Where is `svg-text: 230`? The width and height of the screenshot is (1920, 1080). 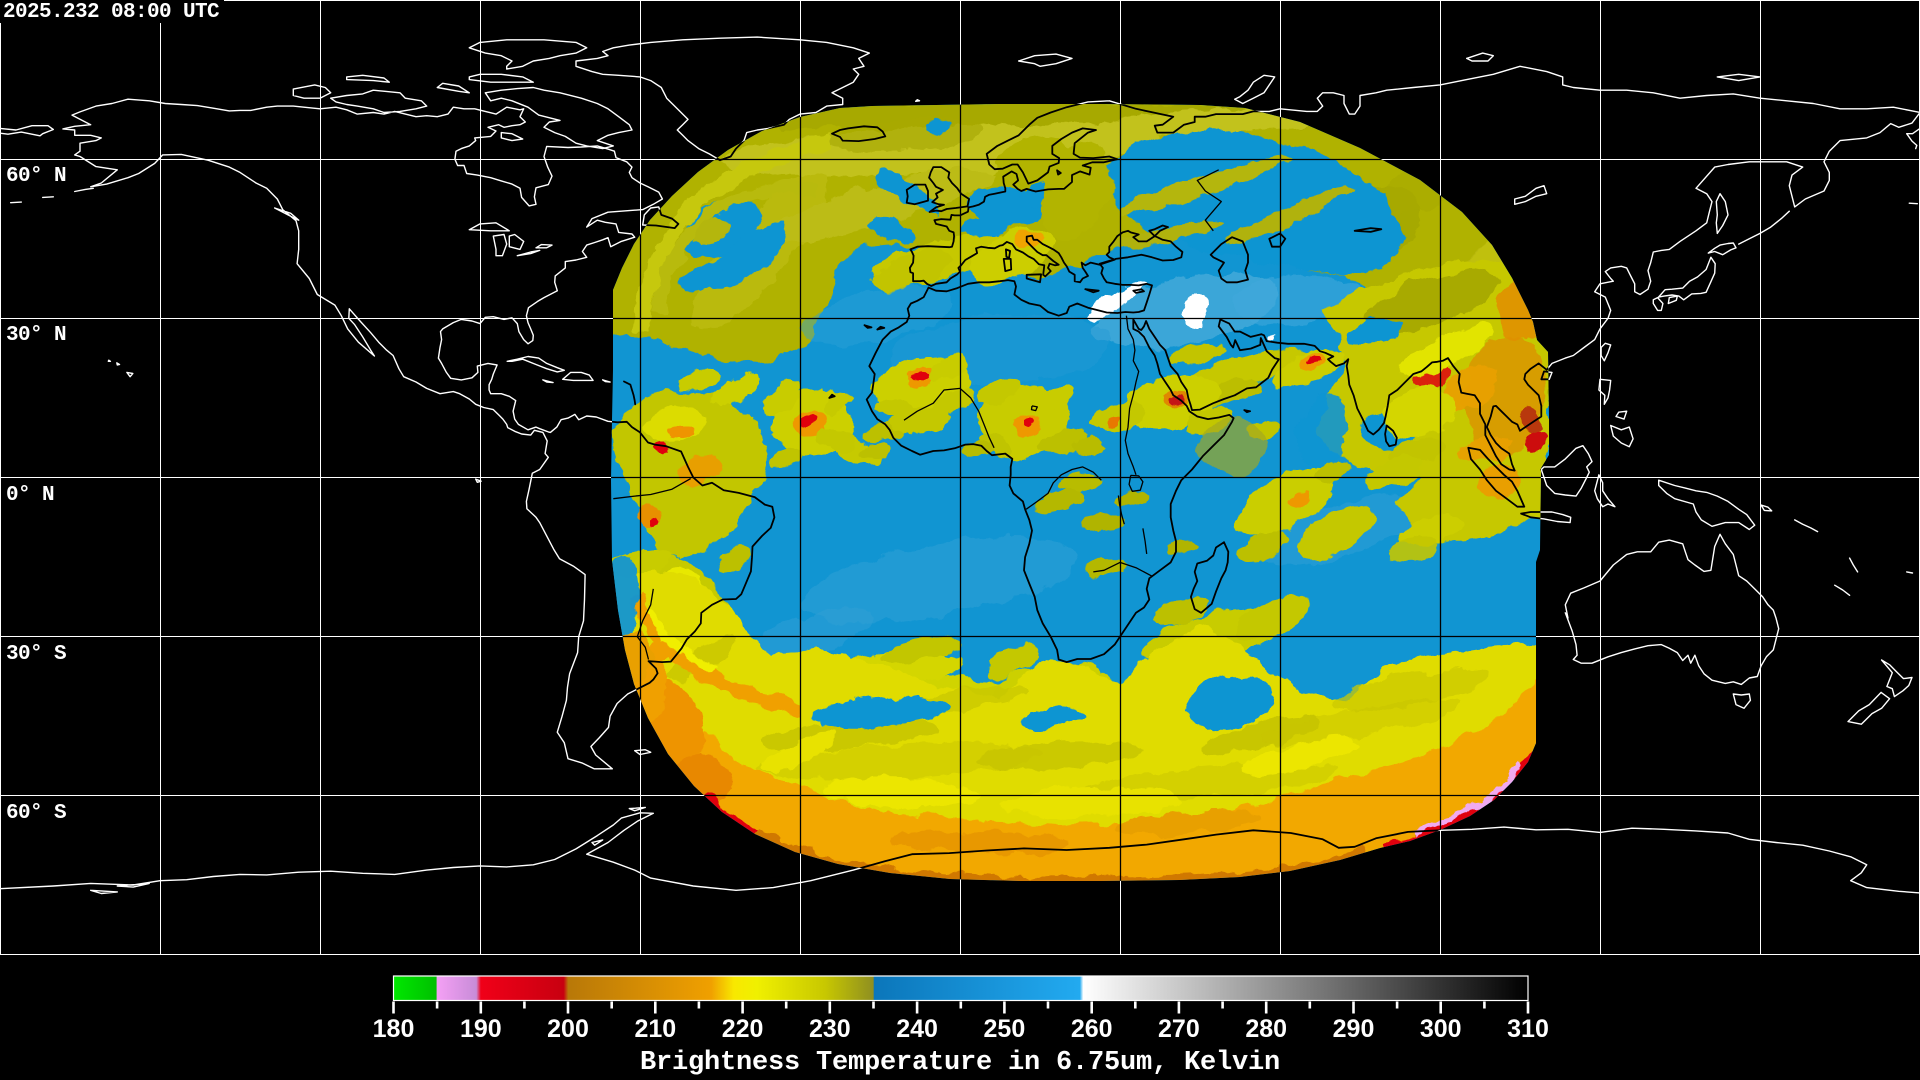
svg-text: 230 is located at coordinates (830, 1029).